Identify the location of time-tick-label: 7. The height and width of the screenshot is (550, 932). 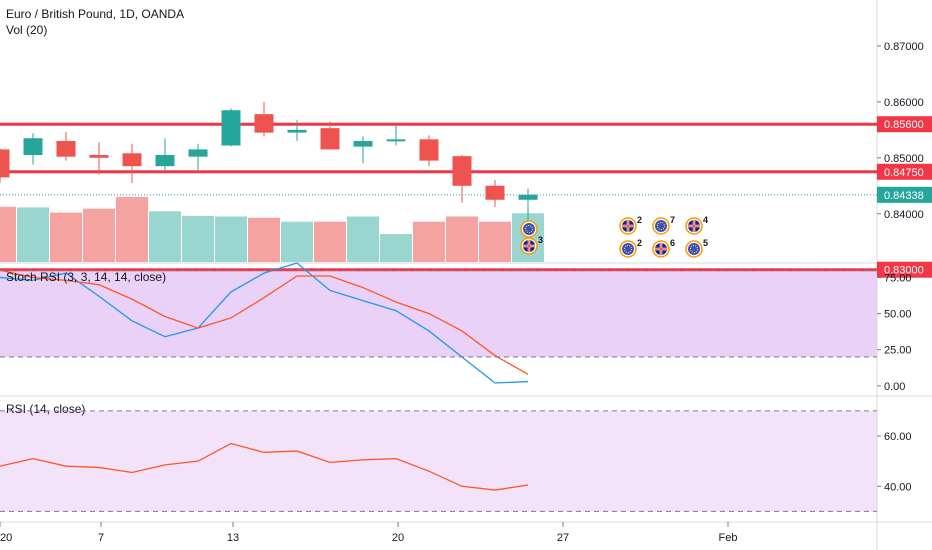
(101, 538).